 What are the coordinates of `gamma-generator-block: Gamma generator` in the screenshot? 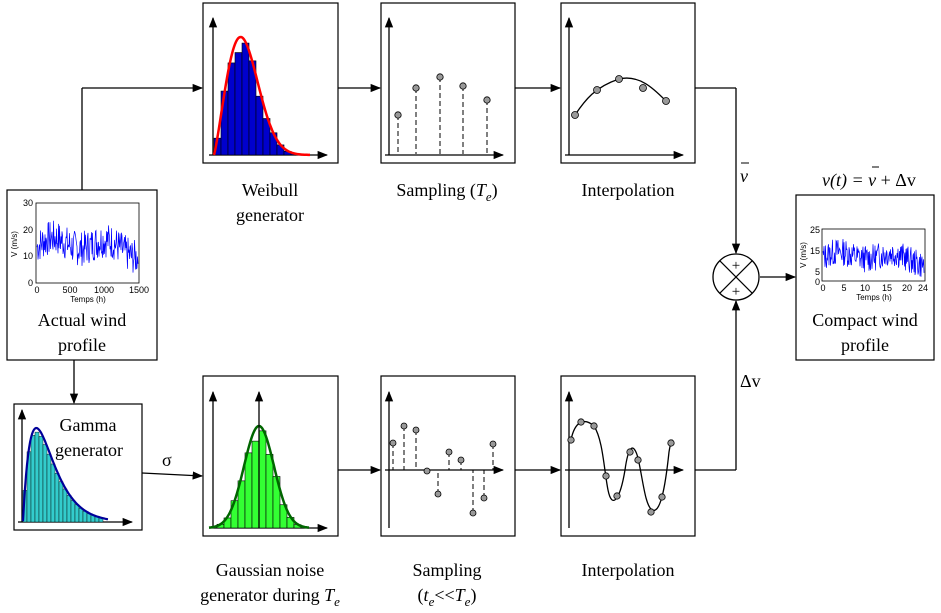 It's located at (78, 467).